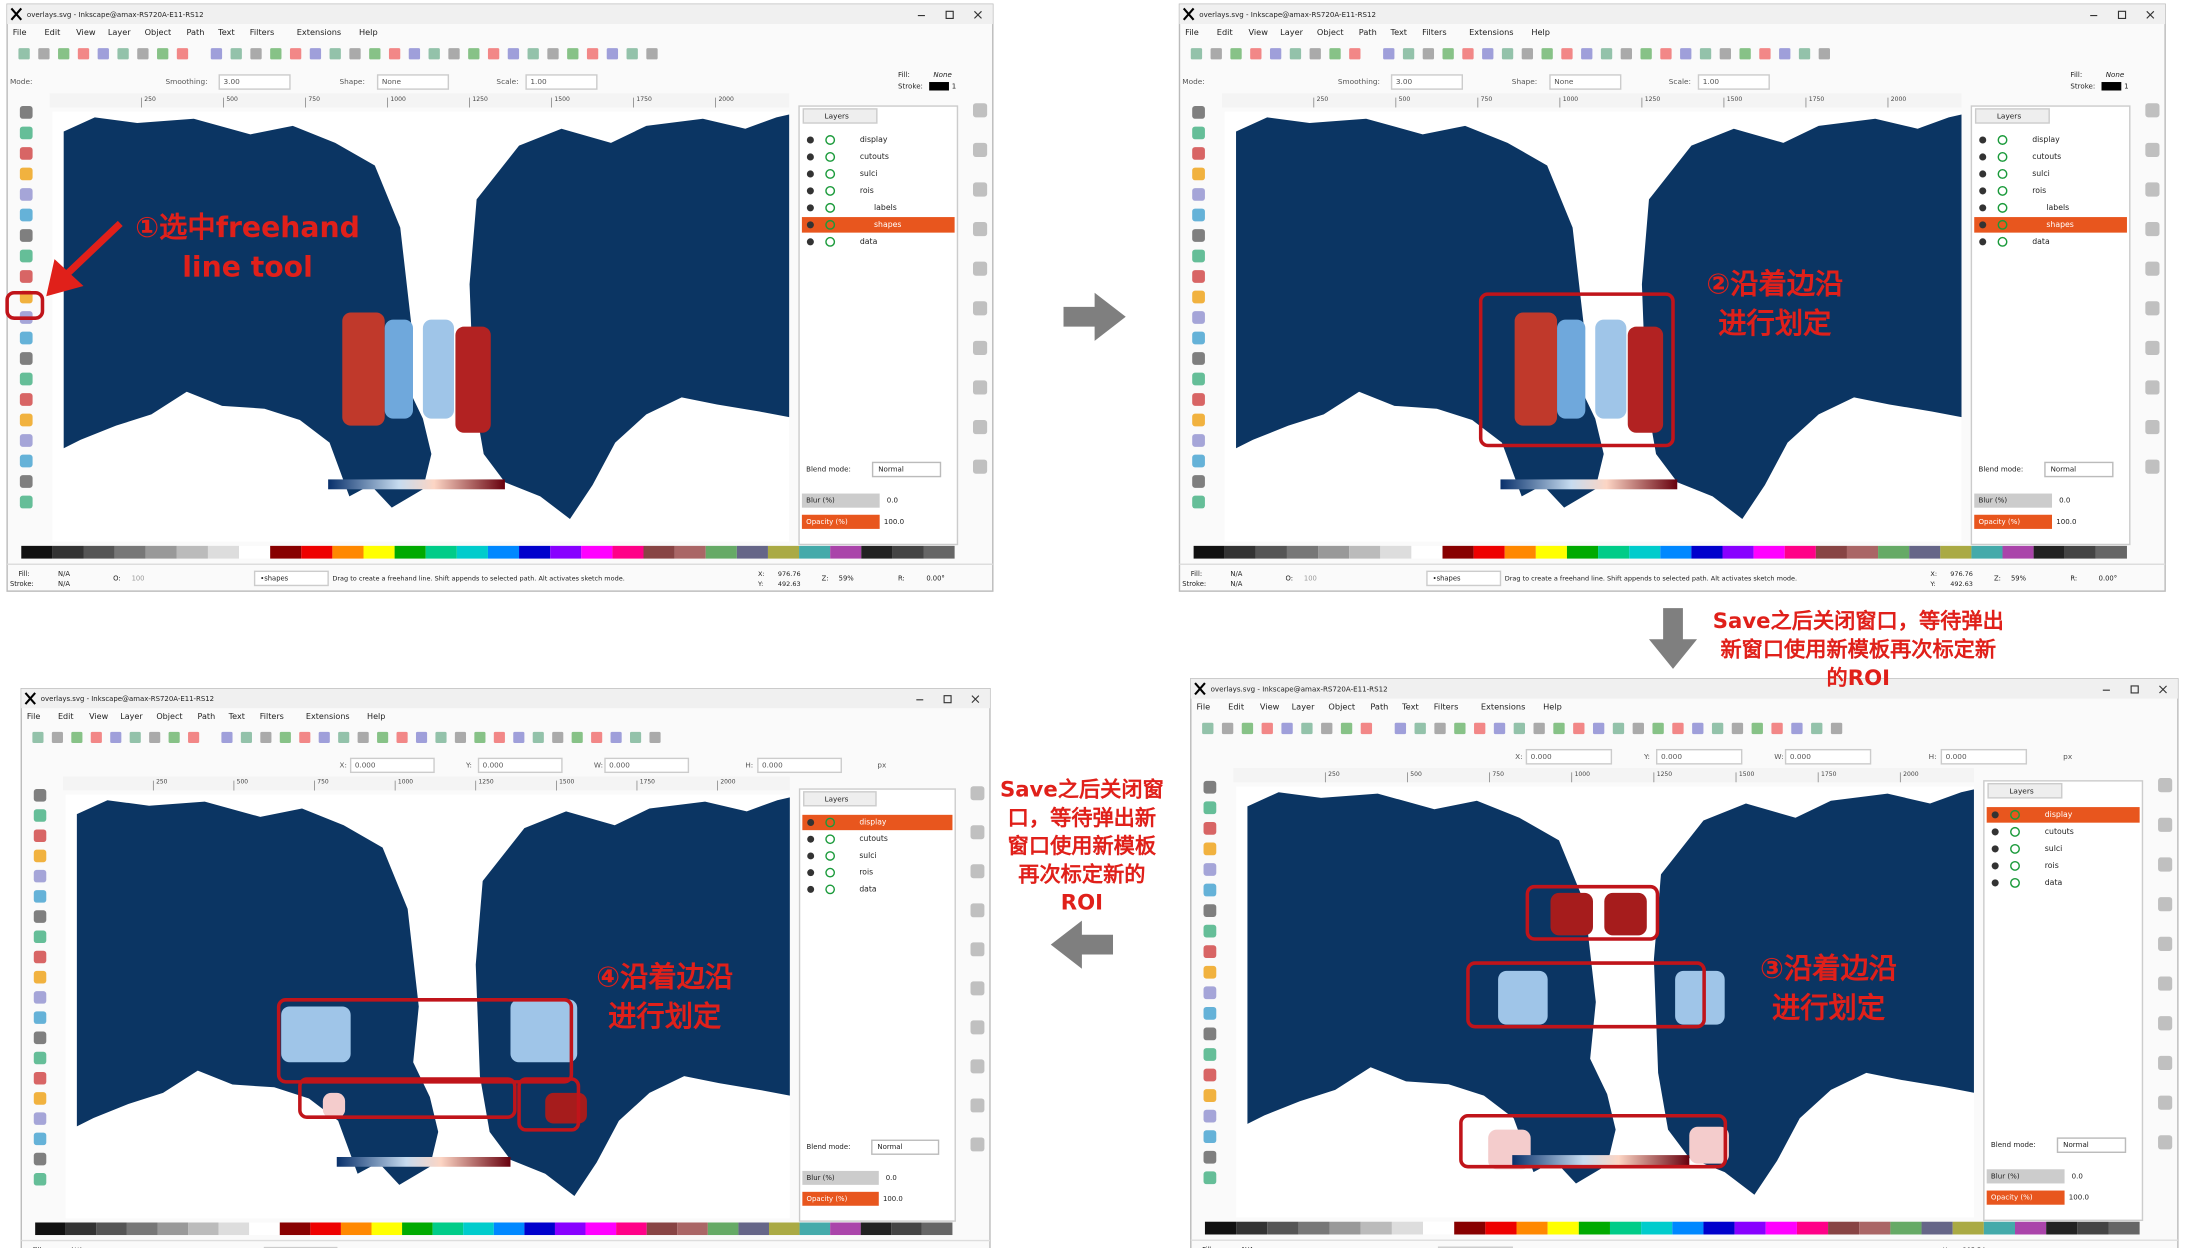 The width and height of the screenshot is (2185, 1248). I want to click on menu-item: Edit, so click(66, 716).